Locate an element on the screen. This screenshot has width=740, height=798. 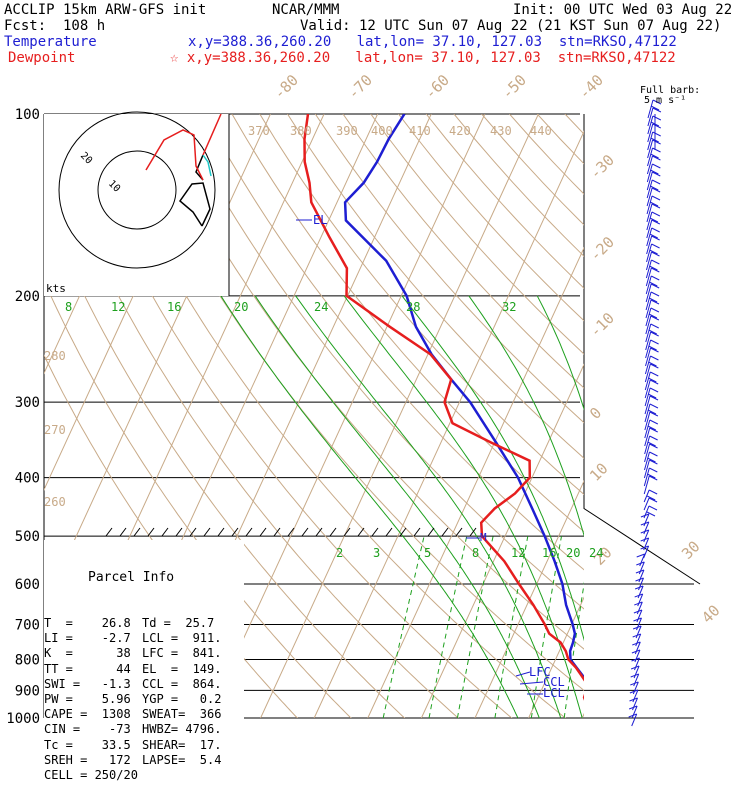
temperature-tick-16: 16 is located at coordinates (174, 307).